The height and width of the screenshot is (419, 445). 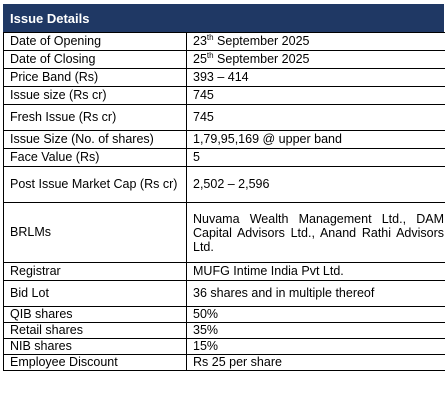 I want to click on table-row: QIB shares 50%, so click(x=224, y=315).